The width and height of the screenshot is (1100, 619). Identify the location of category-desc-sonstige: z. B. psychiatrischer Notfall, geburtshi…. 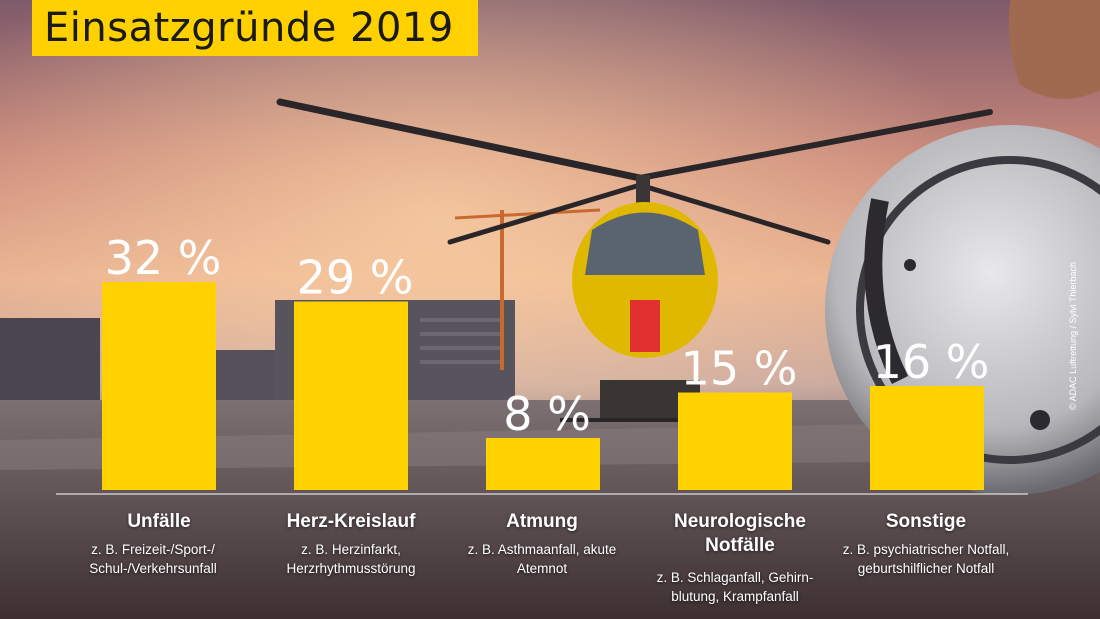
(926, 559).